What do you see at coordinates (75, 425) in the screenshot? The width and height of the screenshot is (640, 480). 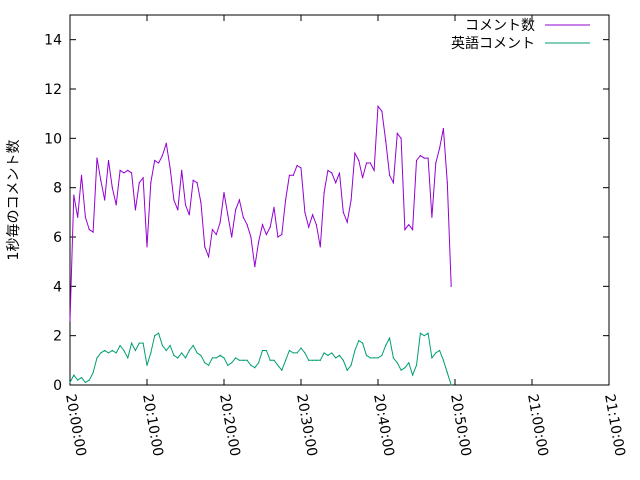 I see `x-tick-label: 20:00:00` at bounding box center [75, 425].